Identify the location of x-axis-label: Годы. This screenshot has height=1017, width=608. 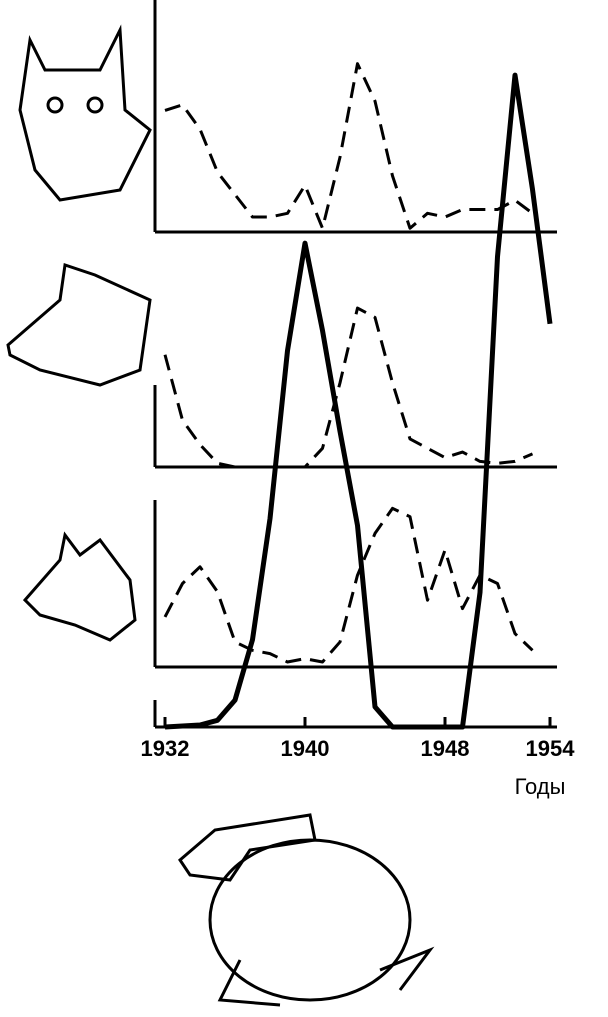
(540, 786).